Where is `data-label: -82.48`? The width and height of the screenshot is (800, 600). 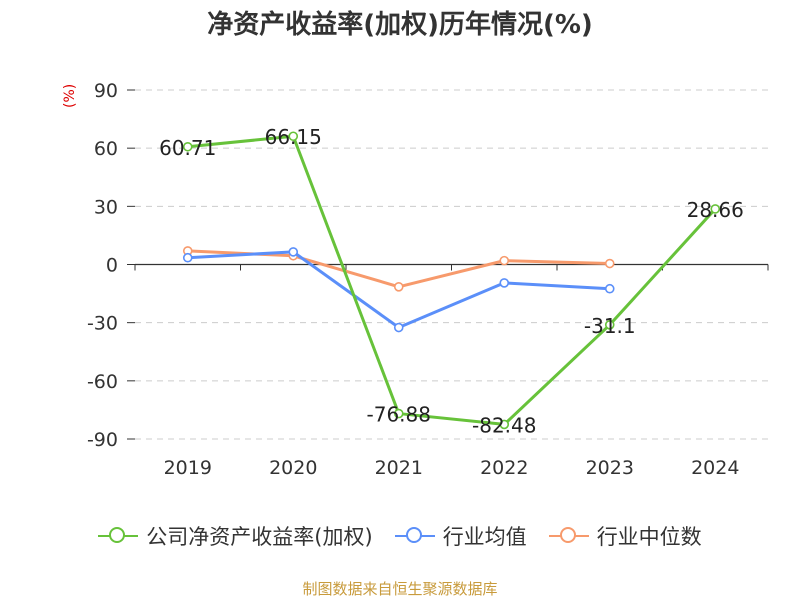
data-label: -82.48 is located at coordinates (504, 425).